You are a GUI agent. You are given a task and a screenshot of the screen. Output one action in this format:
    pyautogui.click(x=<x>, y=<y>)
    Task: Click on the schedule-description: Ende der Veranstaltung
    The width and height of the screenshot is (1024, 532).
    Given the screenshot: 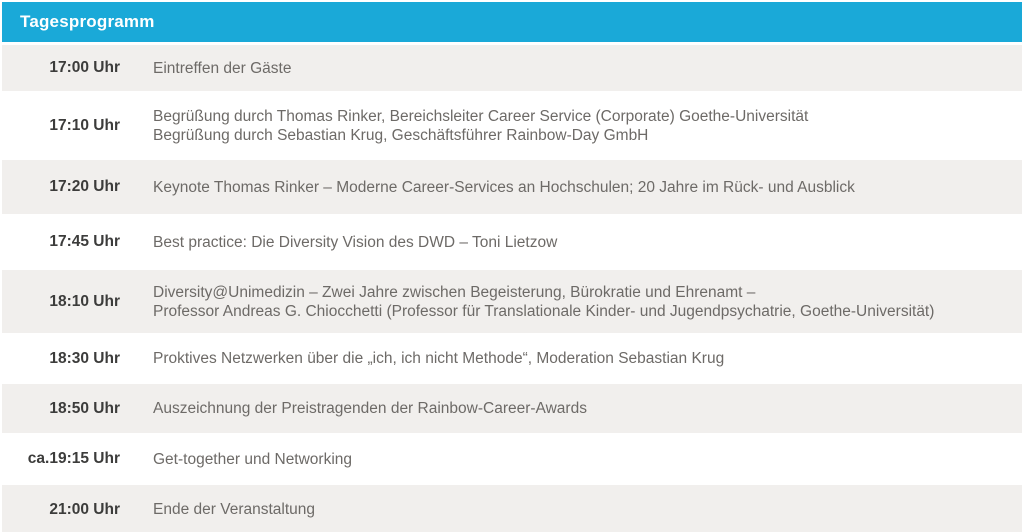 What is the action you would take?
    pyautogui.click(x=234, y=509)
    